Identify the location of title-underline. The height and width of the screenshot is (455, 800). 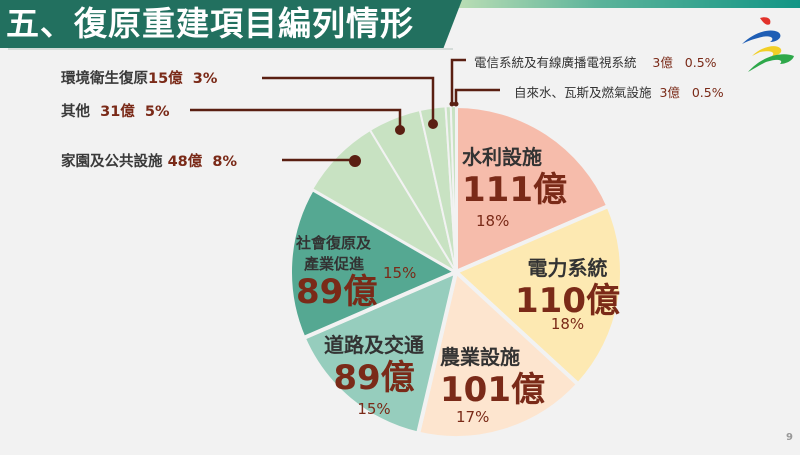
(230, 49).